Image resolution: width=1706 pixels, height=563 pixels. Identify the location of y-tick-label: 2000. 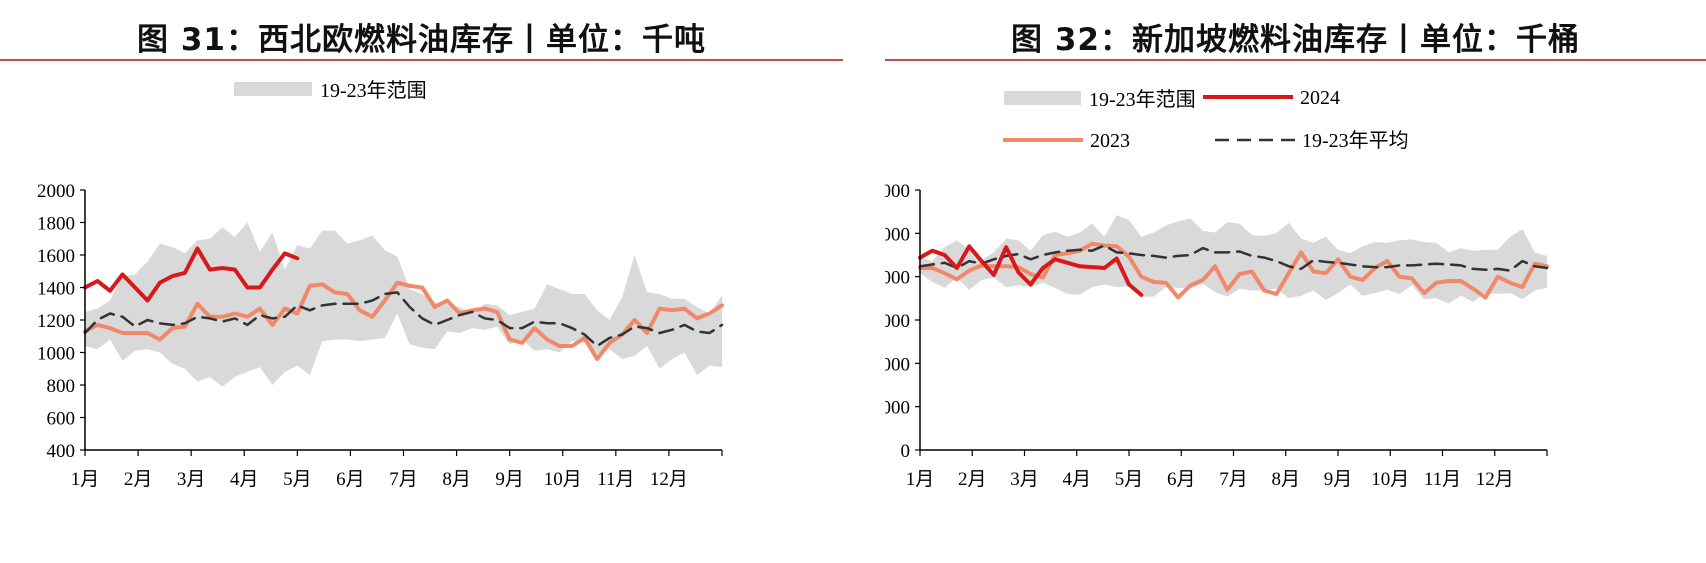
(56, 191).